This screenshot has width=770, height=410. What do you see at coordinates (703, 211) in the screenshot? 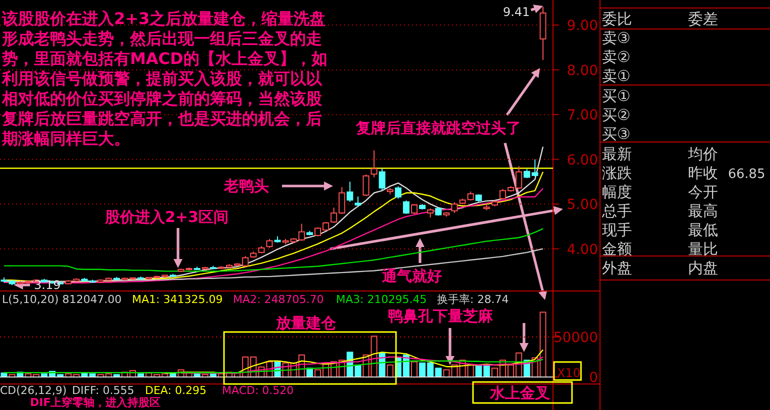
I see `text: 最高` at bounding box center [703, 211].